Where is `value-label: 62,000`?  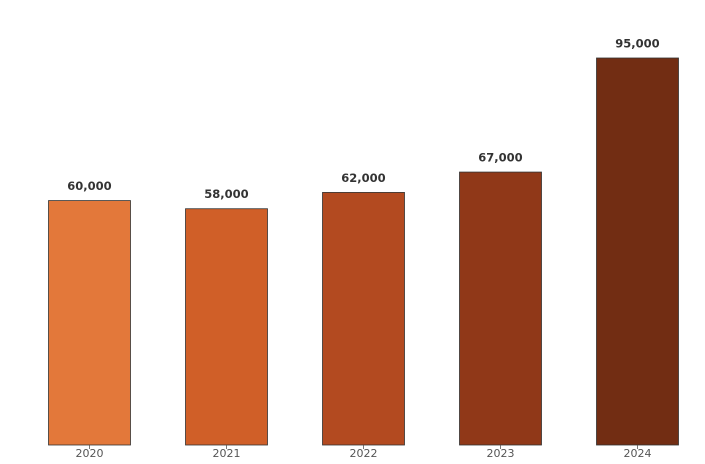 value-label: 62,000 is located at coordinates (363, 178).